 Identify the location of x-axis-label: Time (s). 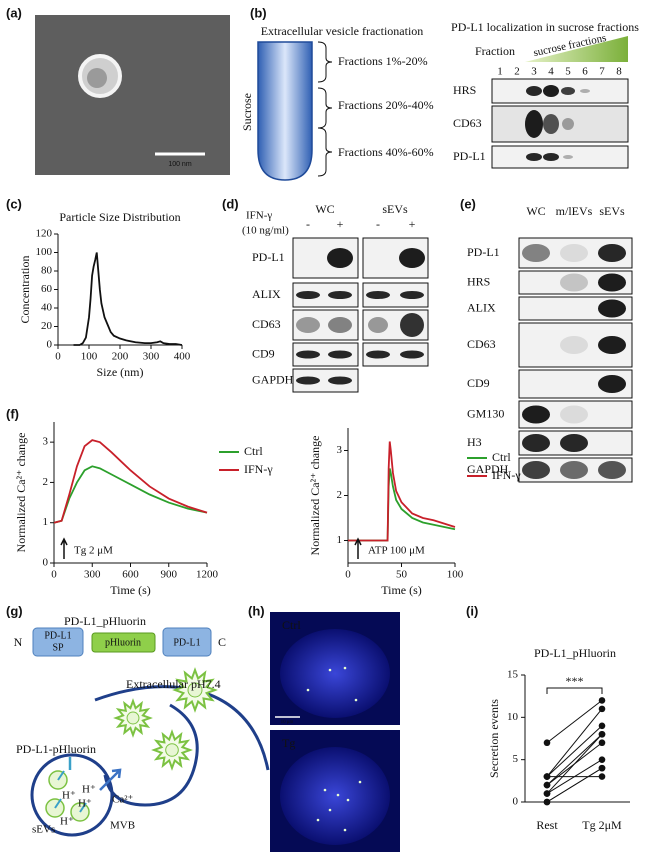
(401, 590).